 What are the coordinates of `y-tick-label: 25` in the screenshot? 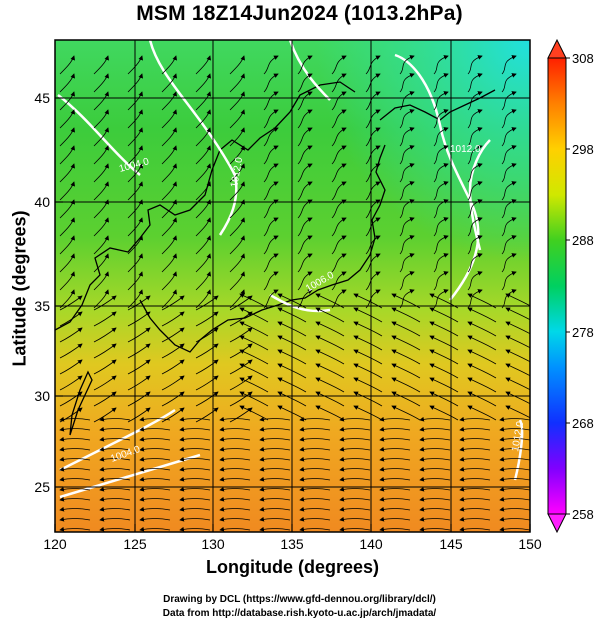 It's located at (42, 487).